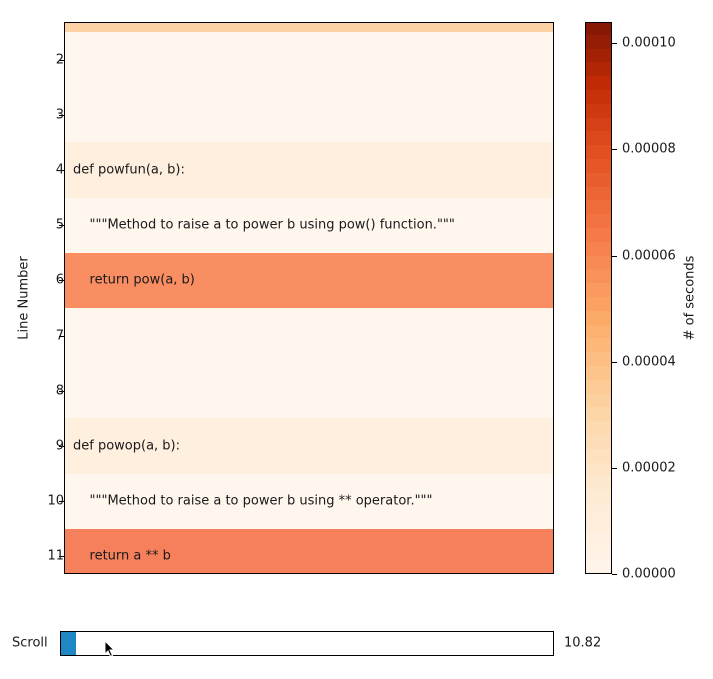 The height and width of the screenshot is (679, 713). Describe the element at coordinates (68, 643) in the screenshot. I see `scroll-slider-fill` at that location.